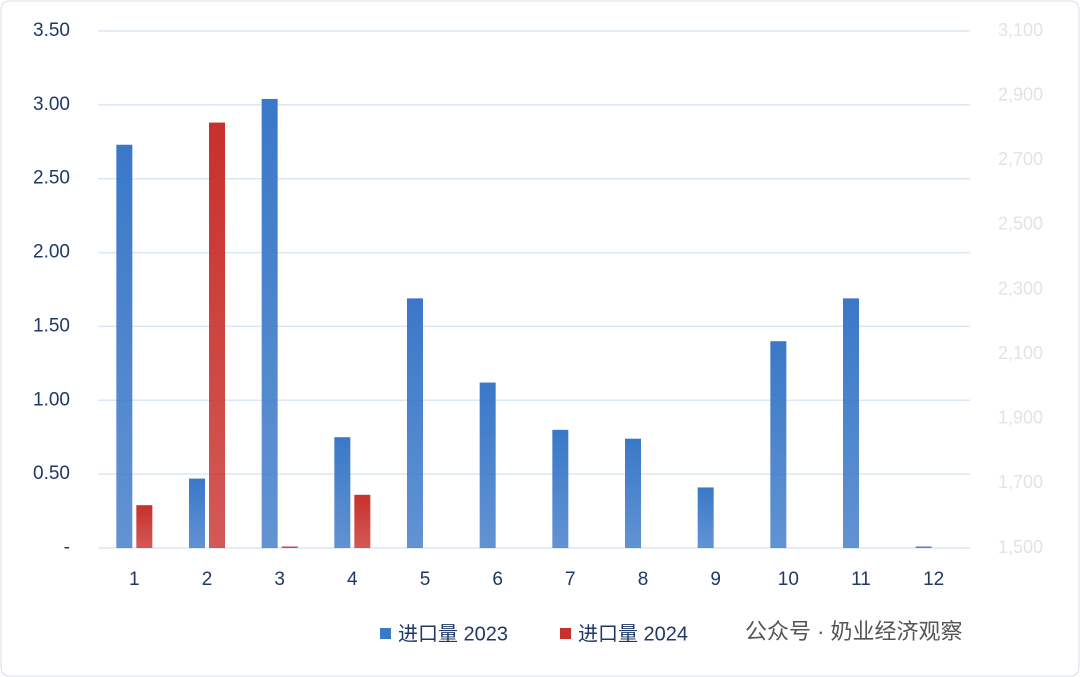 The image size is (1080, 677). What do you see at coordinates (51, 104) in the screenshot?
I see `y-tick-label: 3.00` at bounding box center [51, 104].